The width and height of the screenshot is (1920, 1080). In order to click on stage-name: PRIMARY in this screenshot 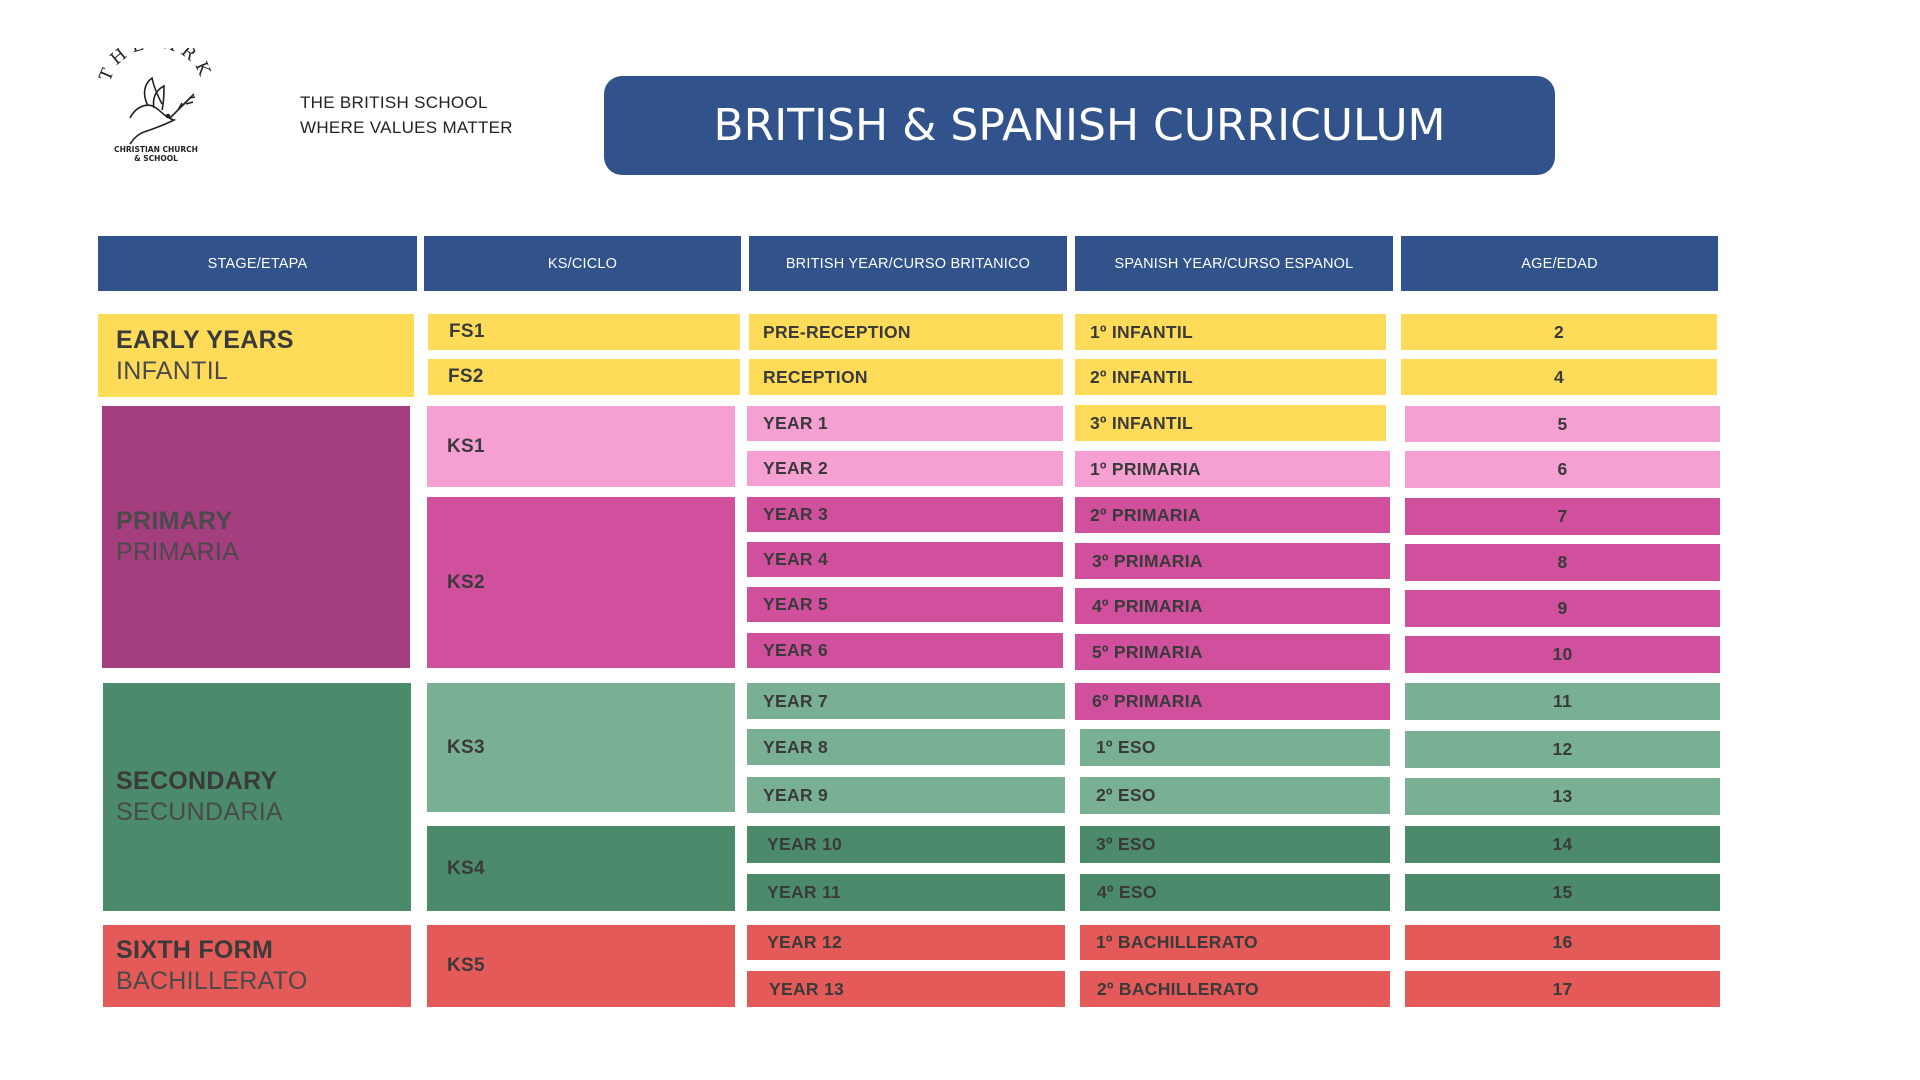, I will do `click(174, 521)`.